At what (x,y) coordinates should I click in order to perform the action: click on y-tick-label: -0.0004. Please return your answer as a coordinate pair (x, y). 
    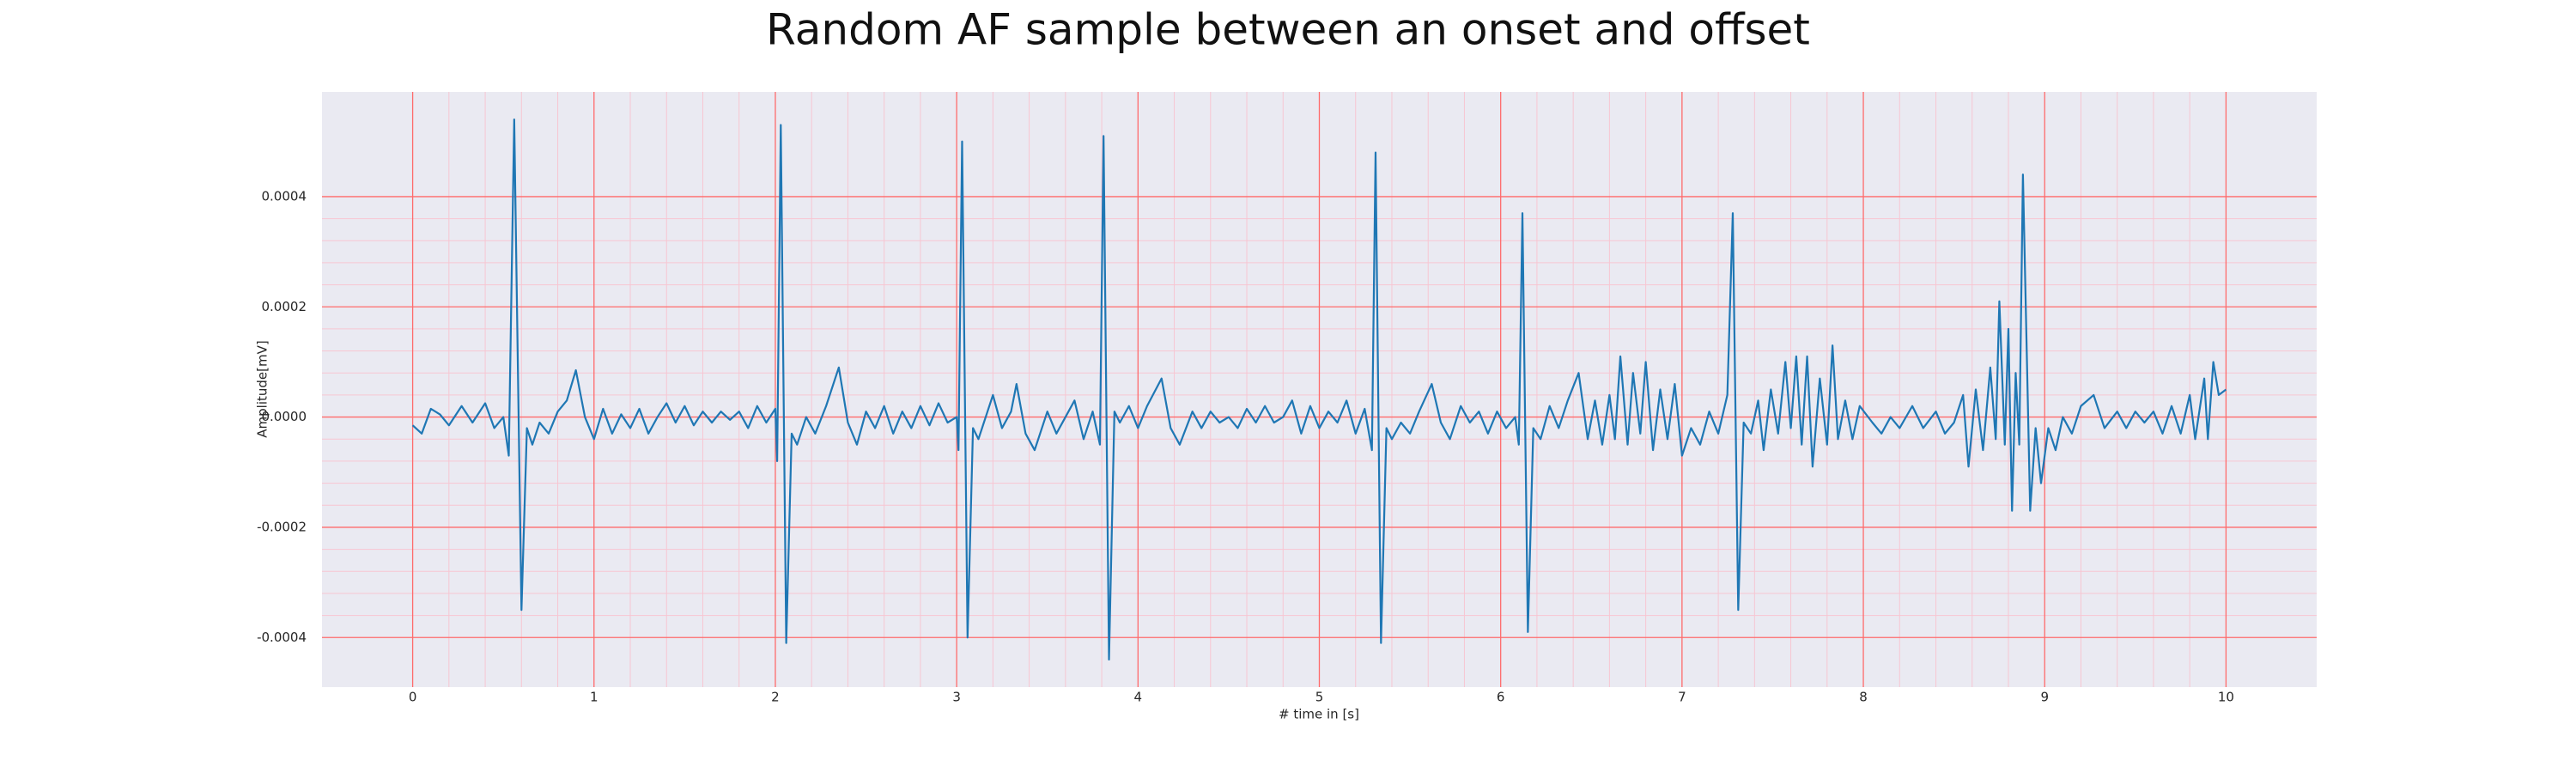
    Looking at the image, I should click on (282, 637).